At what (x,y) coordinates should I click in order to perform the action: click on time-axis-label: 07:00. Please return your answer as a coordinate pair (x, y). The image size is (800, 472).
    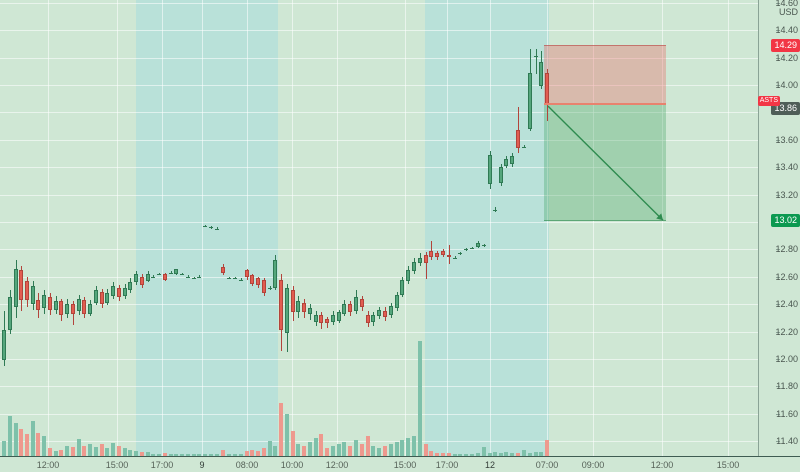
    Looking at the image, I should click on (547, 465).